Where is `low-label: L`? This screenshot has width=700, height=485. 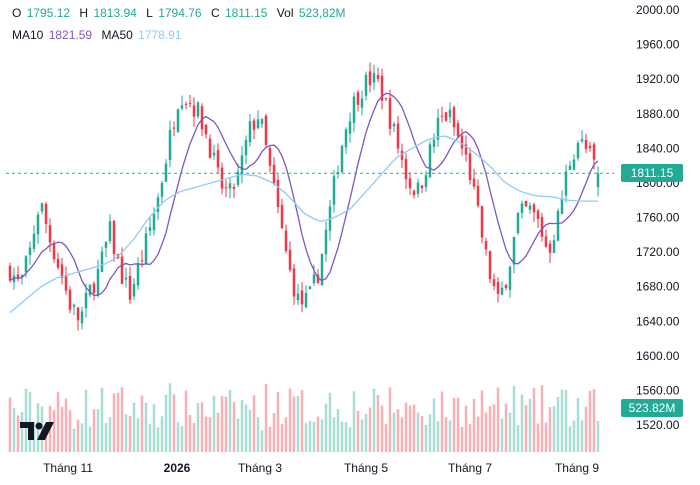 low-label: L is located at coordinates (149, 13).